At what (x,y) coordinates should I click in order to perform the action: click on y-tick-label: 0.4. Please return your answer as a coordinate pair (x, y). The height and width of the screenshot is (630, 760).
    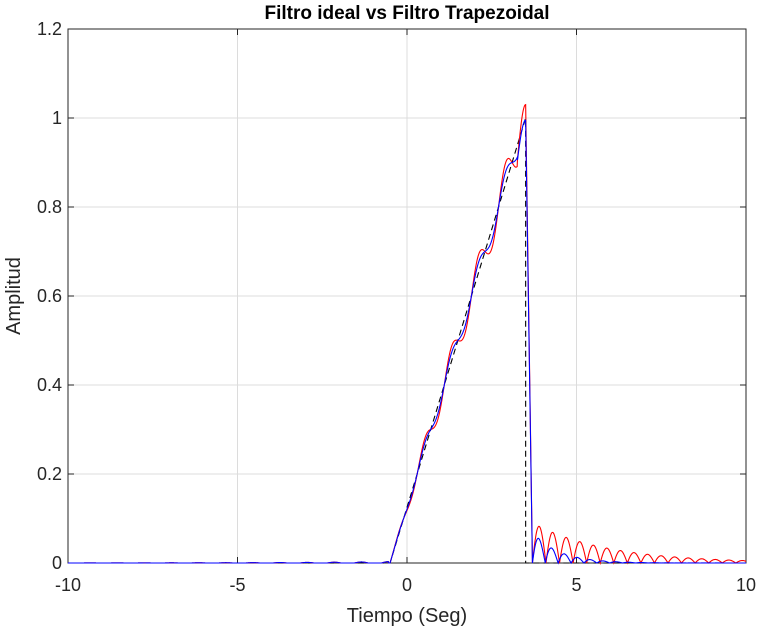
    Looking at the image, I should click on (49, 385).